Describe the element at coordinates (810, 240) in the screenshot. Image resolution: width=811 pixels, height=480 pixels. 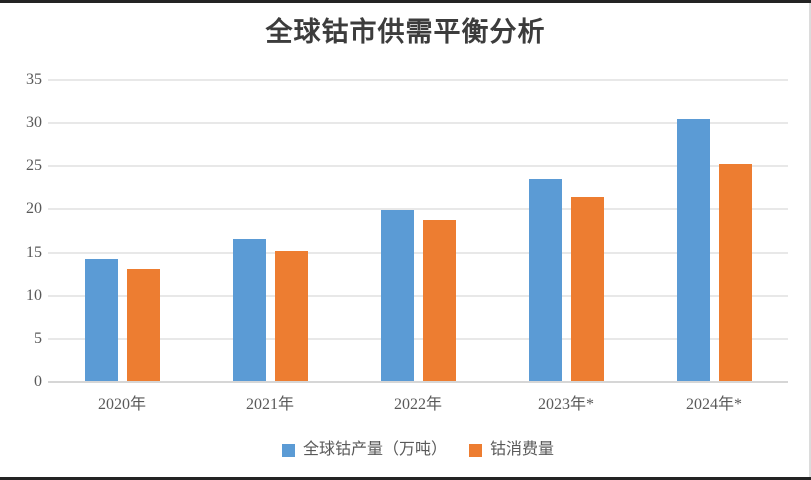
I see `right-border-rule` at that location.